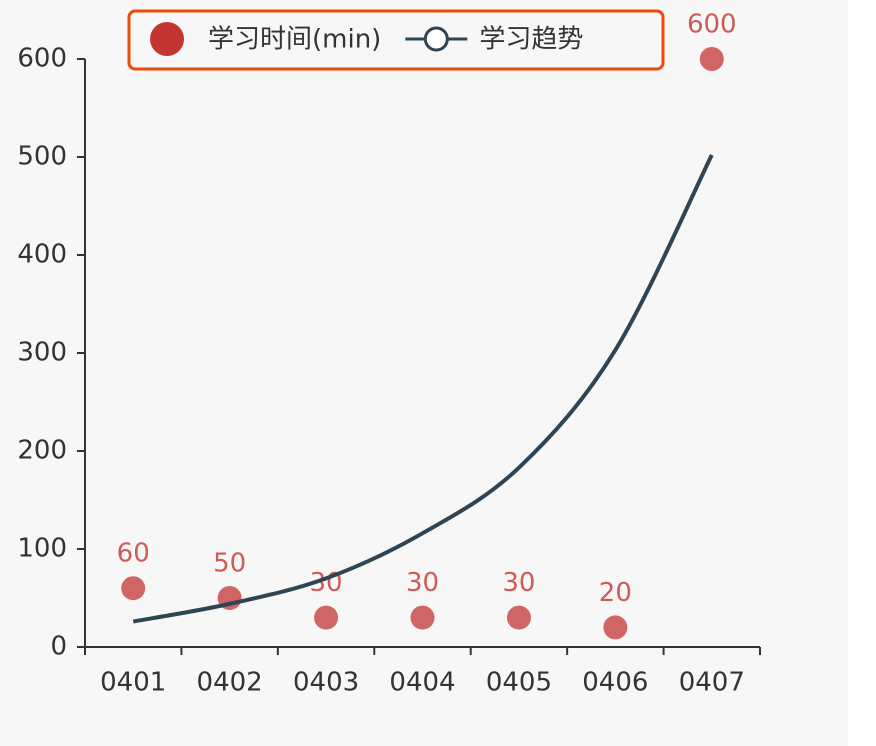  I want to click on x-tick-label: 0403, so click(326, 683).